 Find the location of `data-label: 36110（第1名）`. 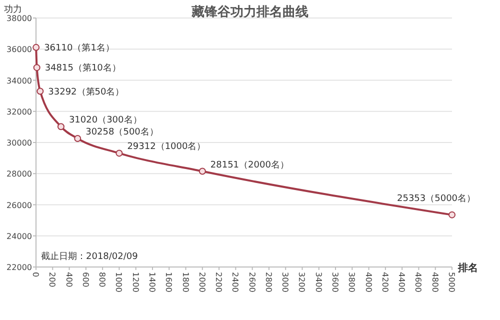

data-label: 36110（第1名） is located at coordinates (79, 48).